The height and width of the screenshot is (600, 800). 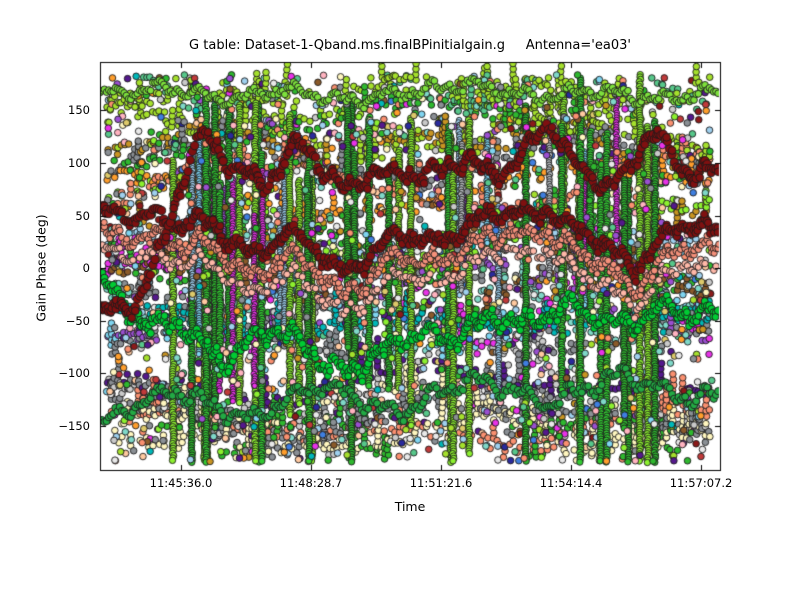 What do you see at coordinates (79, 162) in the screenshot?
I see `y-tick-label: 100` at bounding box center [79, 162].